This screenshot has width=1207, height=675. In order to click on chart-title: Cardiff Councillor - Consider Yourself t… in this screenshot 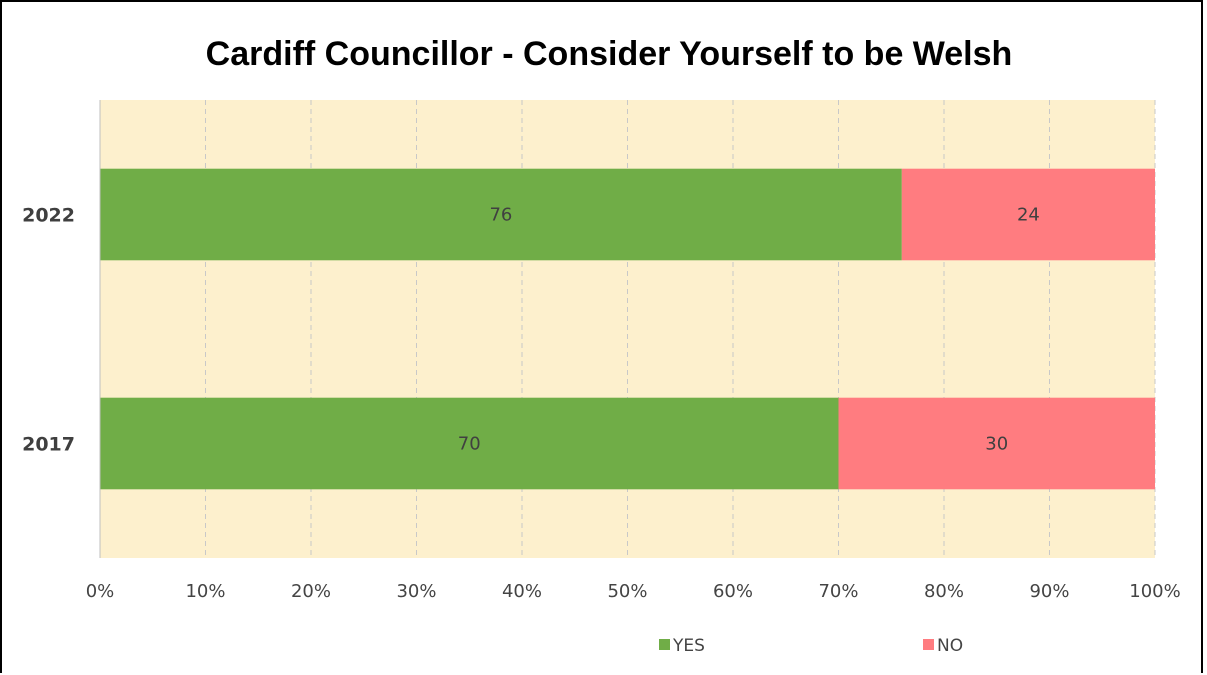, I will do `click(609, 54)`.